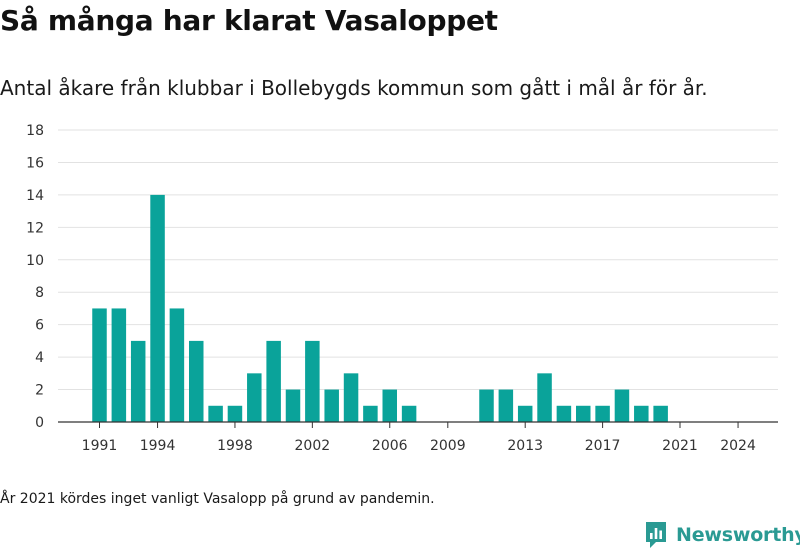 The image size is (800, 550). Describe the element at coordinates (656, 535) in the screenshot. I see `newsworthy-logo-icon` at that location.